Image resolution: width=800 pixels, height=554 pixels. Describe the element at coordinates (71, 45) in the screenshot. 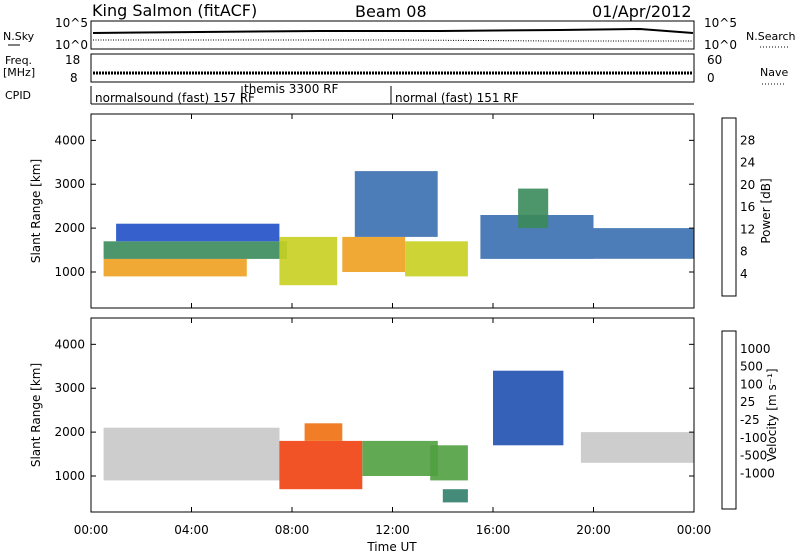

I see `nsky-tick-bottom: 10^0` at that location.